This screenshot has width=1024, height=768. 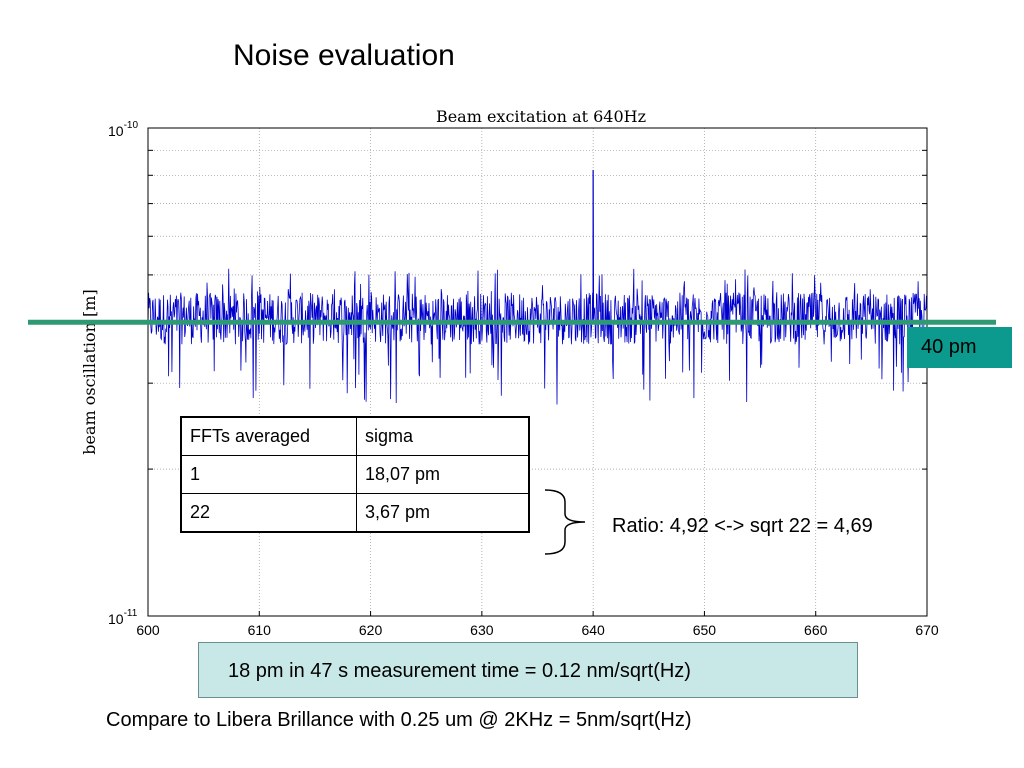 What do you see at coordinates (268, 474) in the screenshot?
I see `table-cell-ffts: 1` at bounding box center [268, 474].